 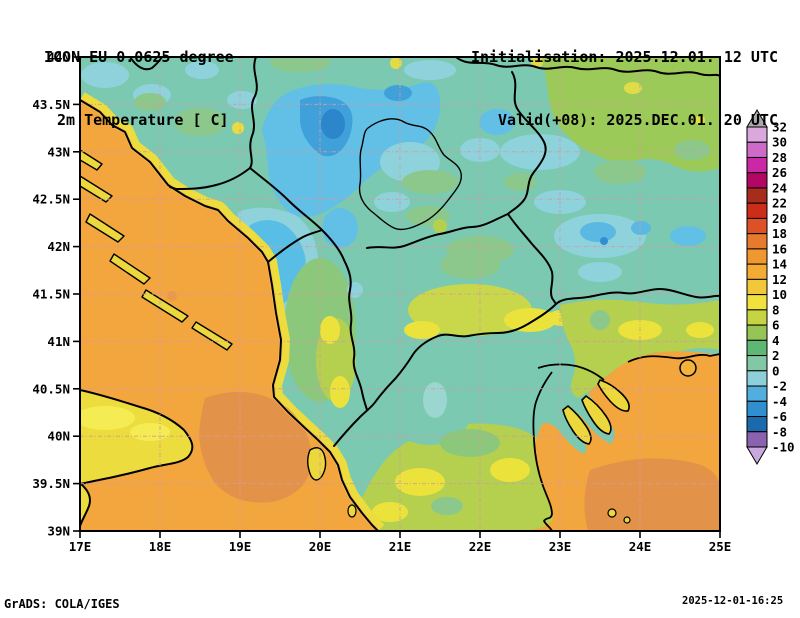 I want to click on colorbar-label: 30, so click(x=779, y=142).